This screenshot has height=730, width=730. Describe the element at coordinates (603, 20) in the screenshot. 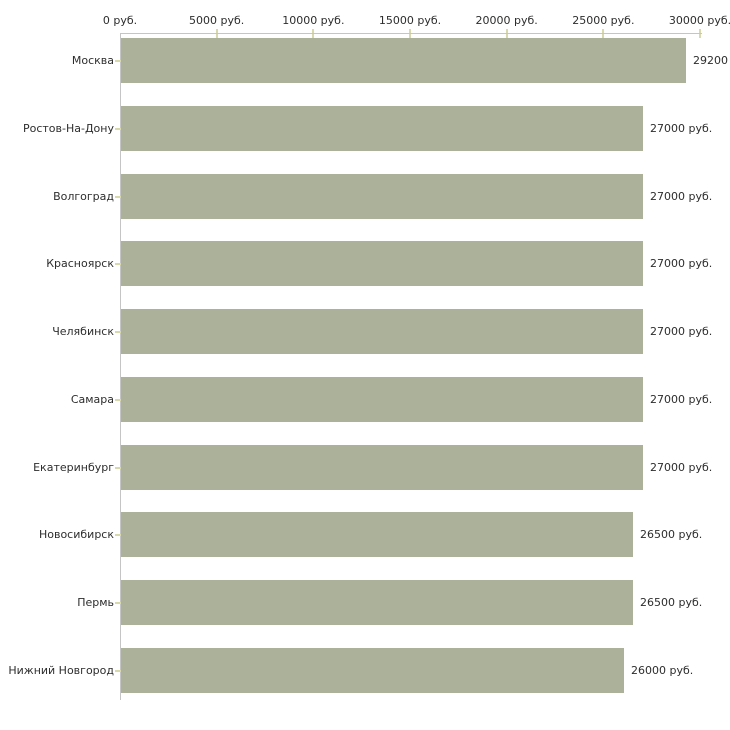

I see `x-axis-tick-label: 25000 руб.` at that location.